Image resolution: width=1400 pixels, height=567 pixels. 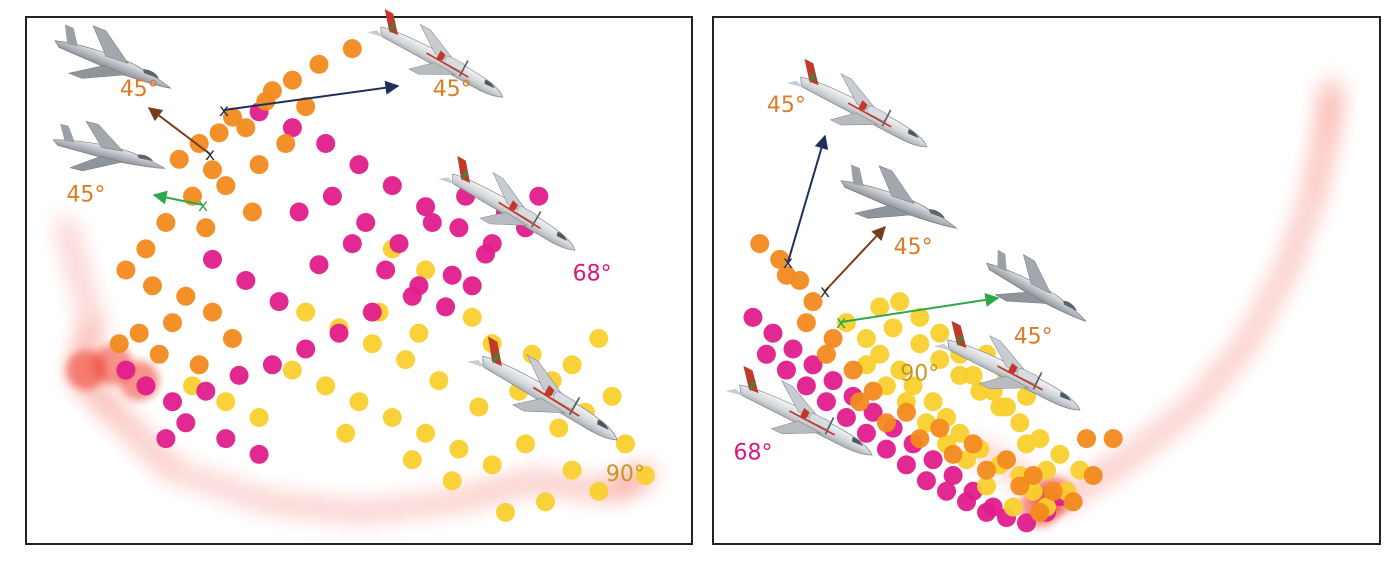 What do you see at coordinates (592, 274) in the screenshot?
I see `angle-label: 68°` at bounding box center [592, 274].